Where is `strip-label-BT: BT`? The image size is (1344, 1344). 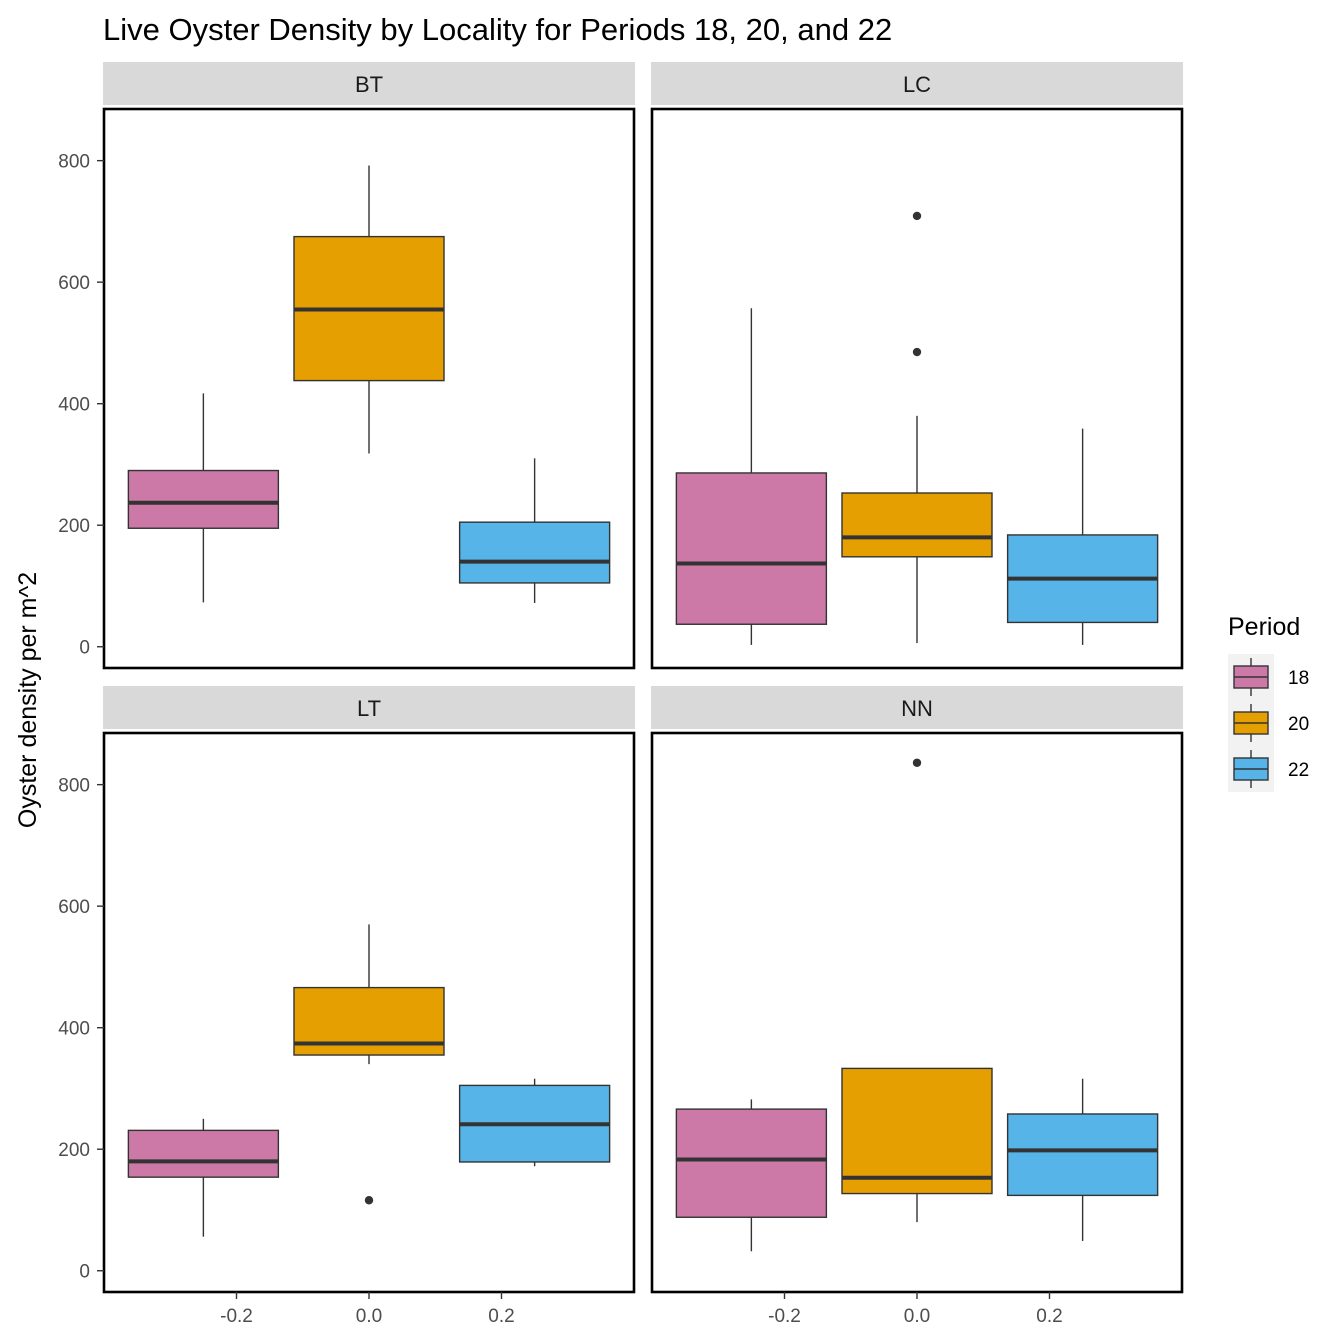
strip-label-BT: BT is located at coordinates (369, 84).